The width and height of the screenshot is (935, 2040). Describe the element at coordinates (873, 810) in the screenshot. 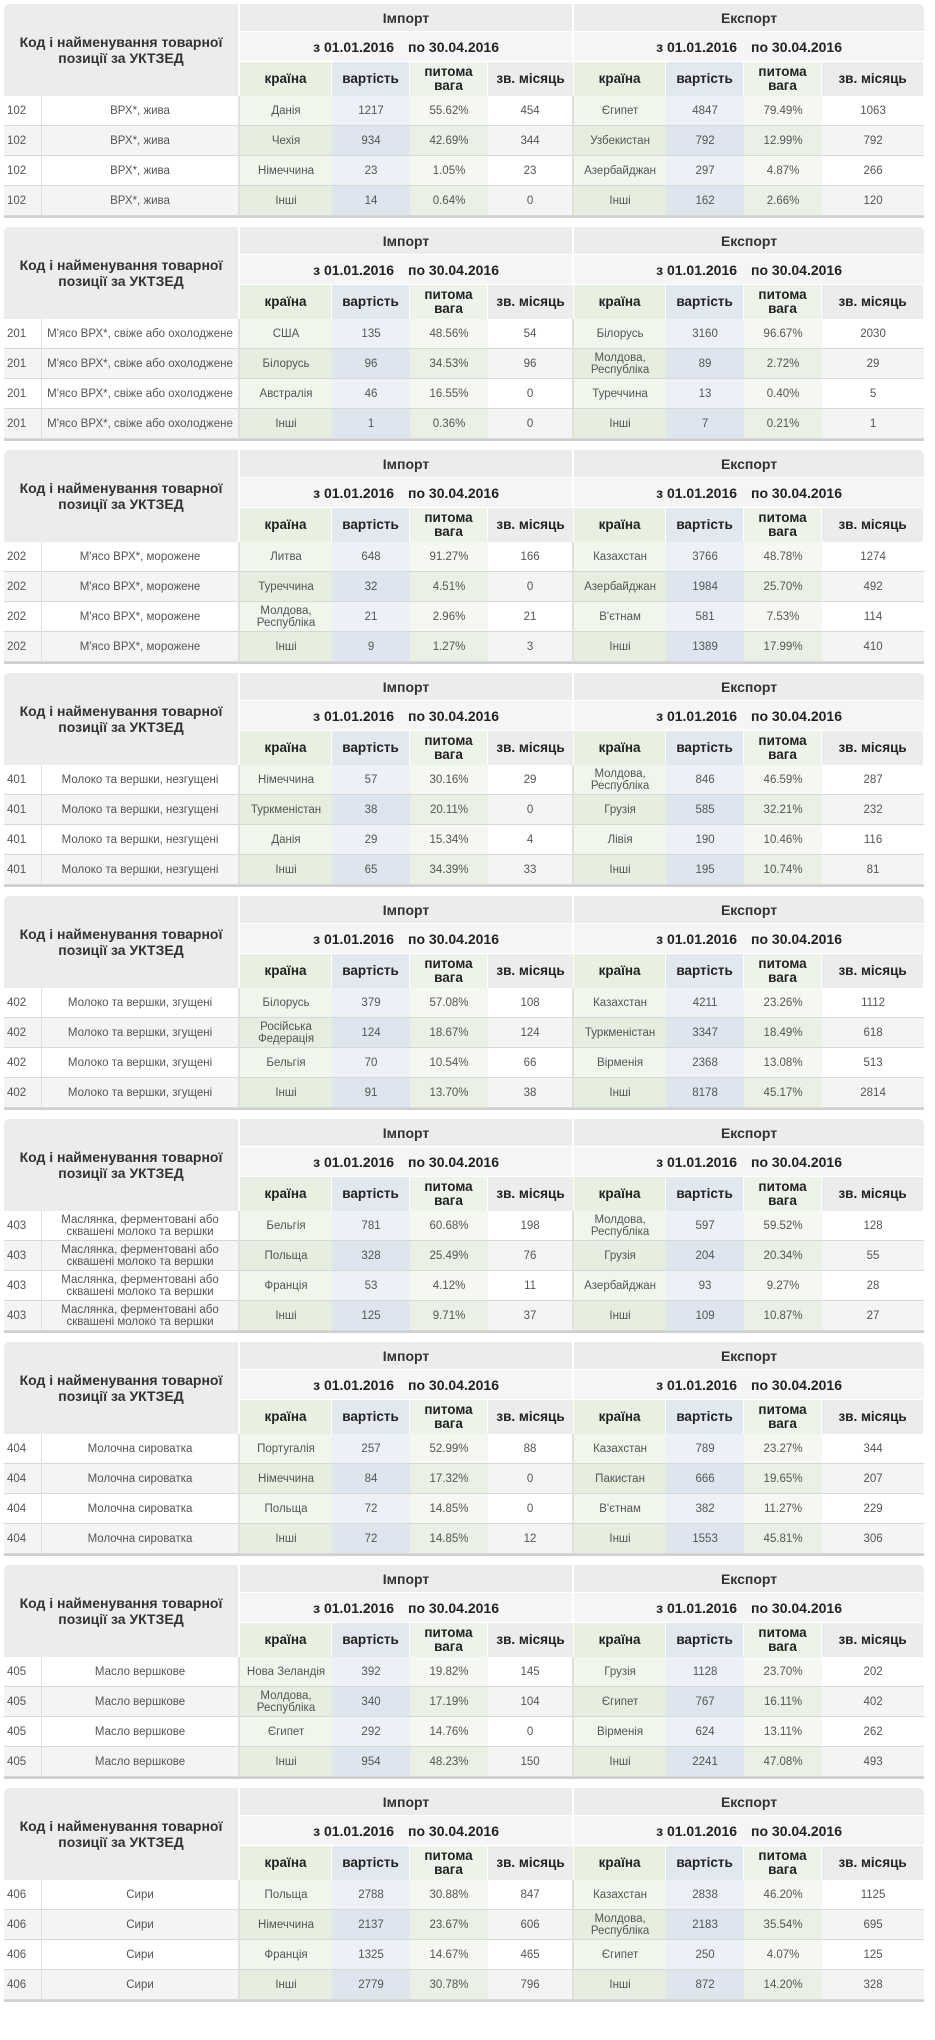

I see `export-month: 232` at that location.